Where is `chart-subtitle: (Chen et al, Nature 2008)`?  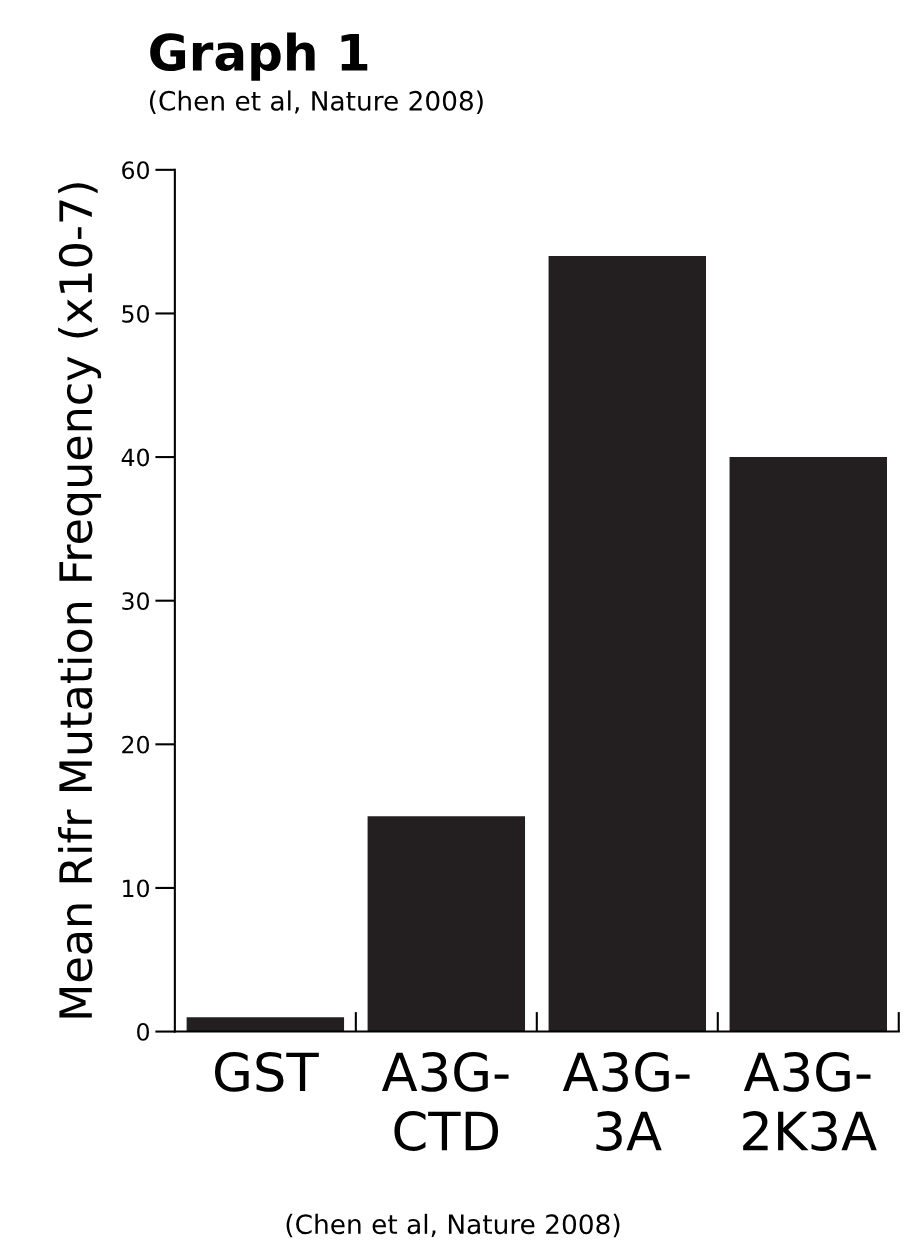 chart-subtitle: (Chen et al, Nature 2008) is located at coordinates (316, 102).